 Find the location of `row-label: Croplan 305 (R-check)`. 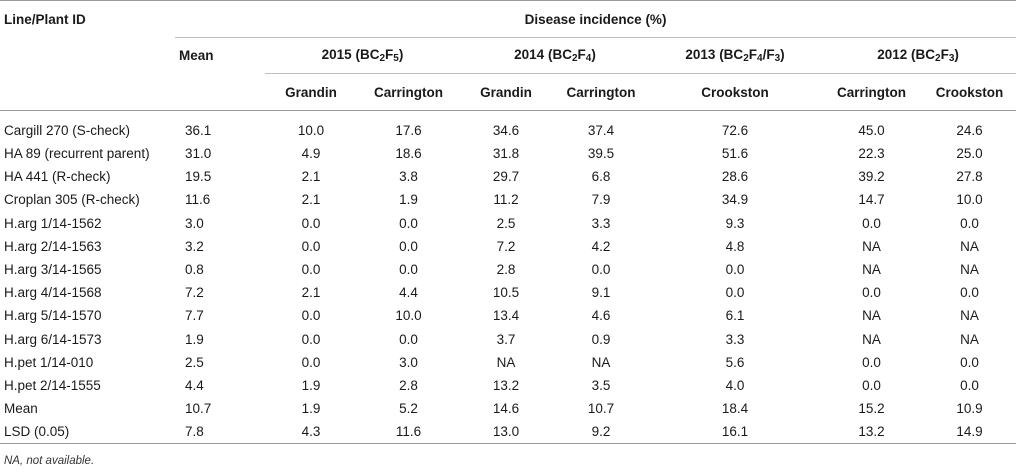

row-label: Croplan 305 (R-check) is located at coordinates (72, 200).